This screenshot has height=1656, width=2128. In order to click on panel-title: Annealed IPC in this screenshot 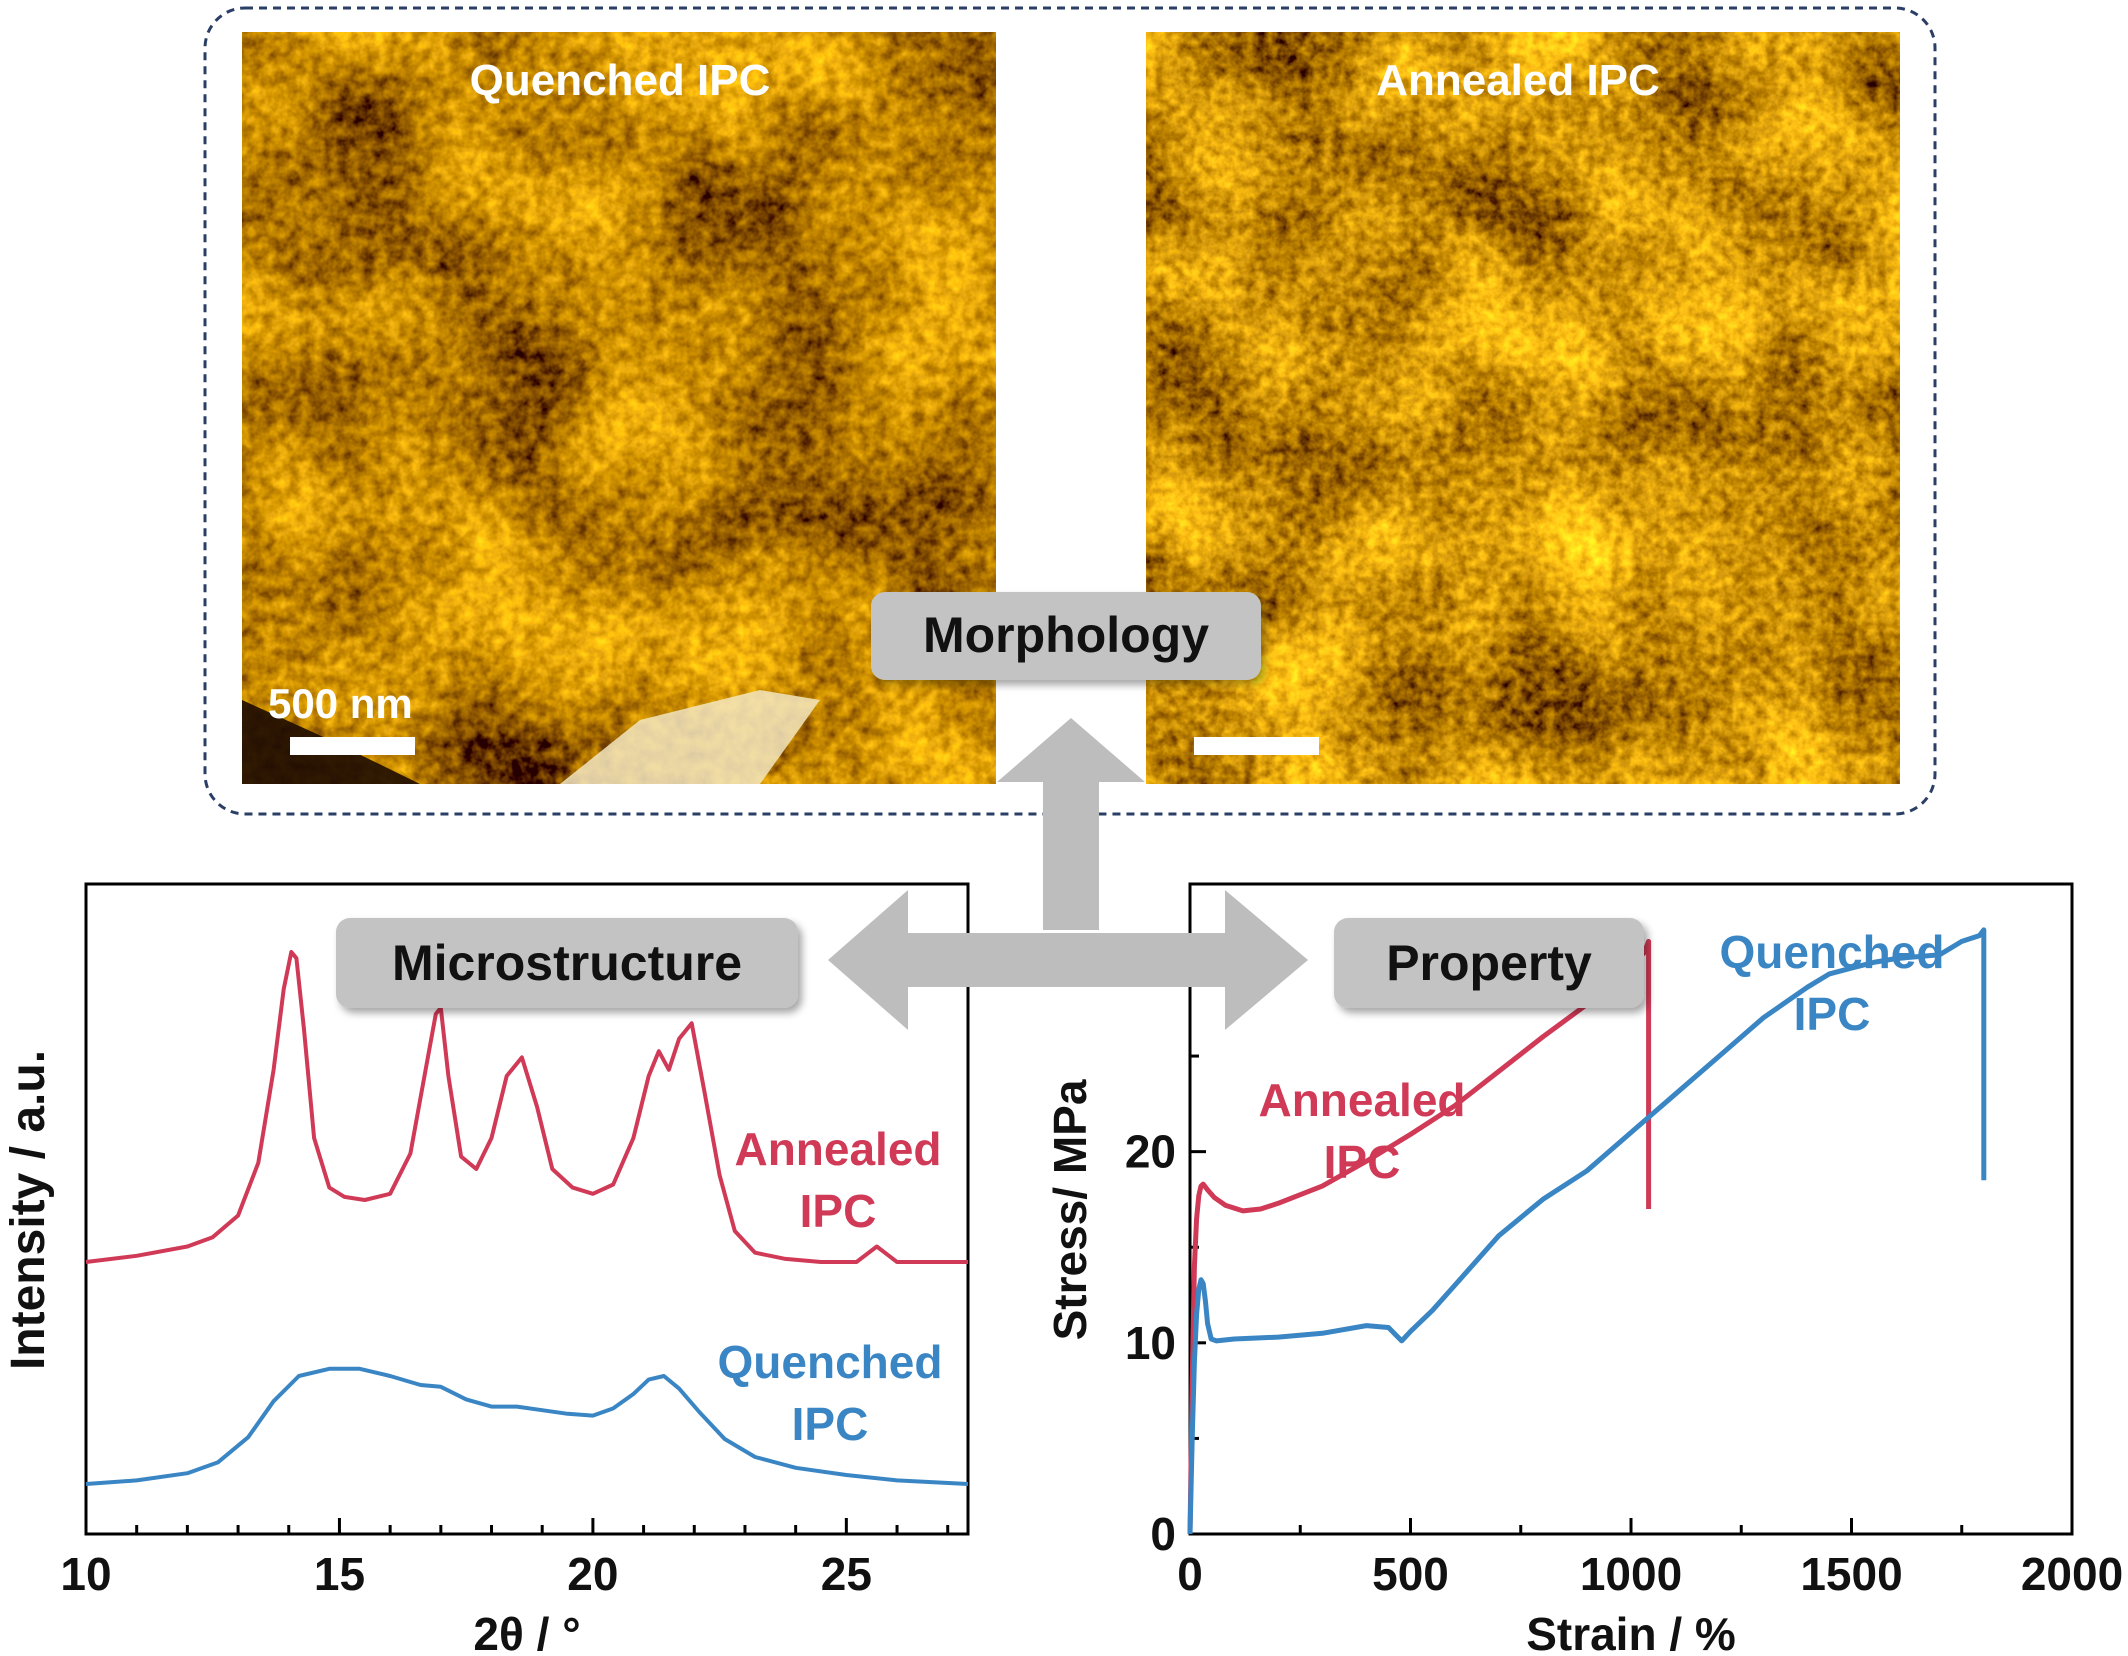, I will do `click(1518, 80)`.